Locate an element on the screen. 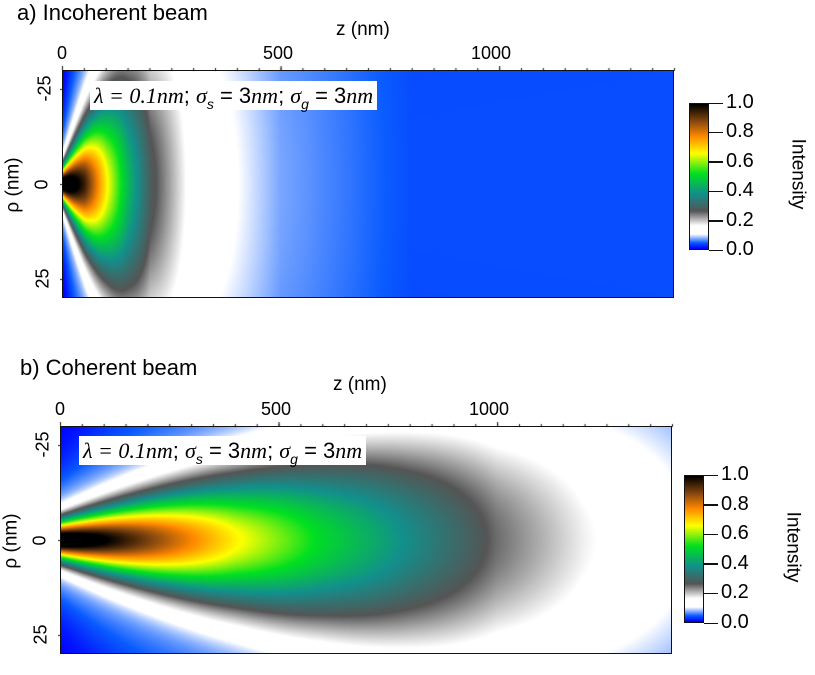 The height and width of the screenshot is (675, 815). panel-a-y-axis-title: ρ (nm) is located at coordinates (13, 185).